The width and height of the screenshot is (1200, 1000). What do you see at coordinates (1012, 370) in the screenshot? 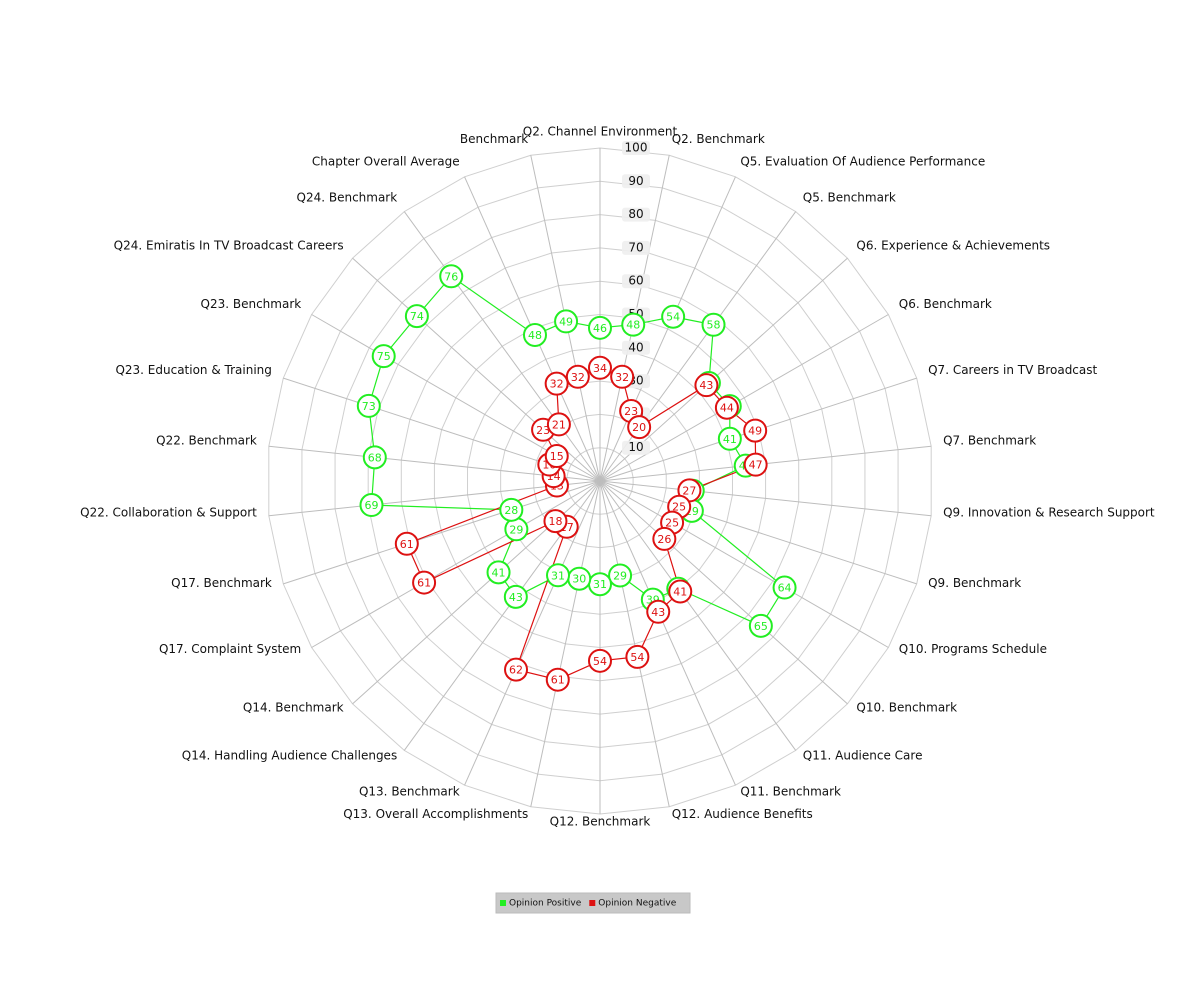
I see `category-label: Q7. Careers in TV Broadcast` at bounding box center [1012, 370].